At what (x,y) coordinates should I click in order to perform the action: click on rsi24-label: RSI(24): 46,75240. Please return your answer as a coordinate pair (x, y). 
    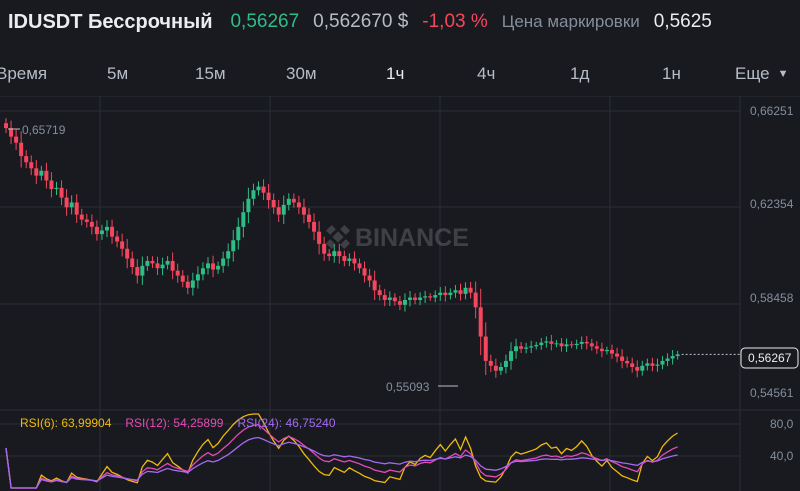
    Looking at the image, I should click on (286, 423).